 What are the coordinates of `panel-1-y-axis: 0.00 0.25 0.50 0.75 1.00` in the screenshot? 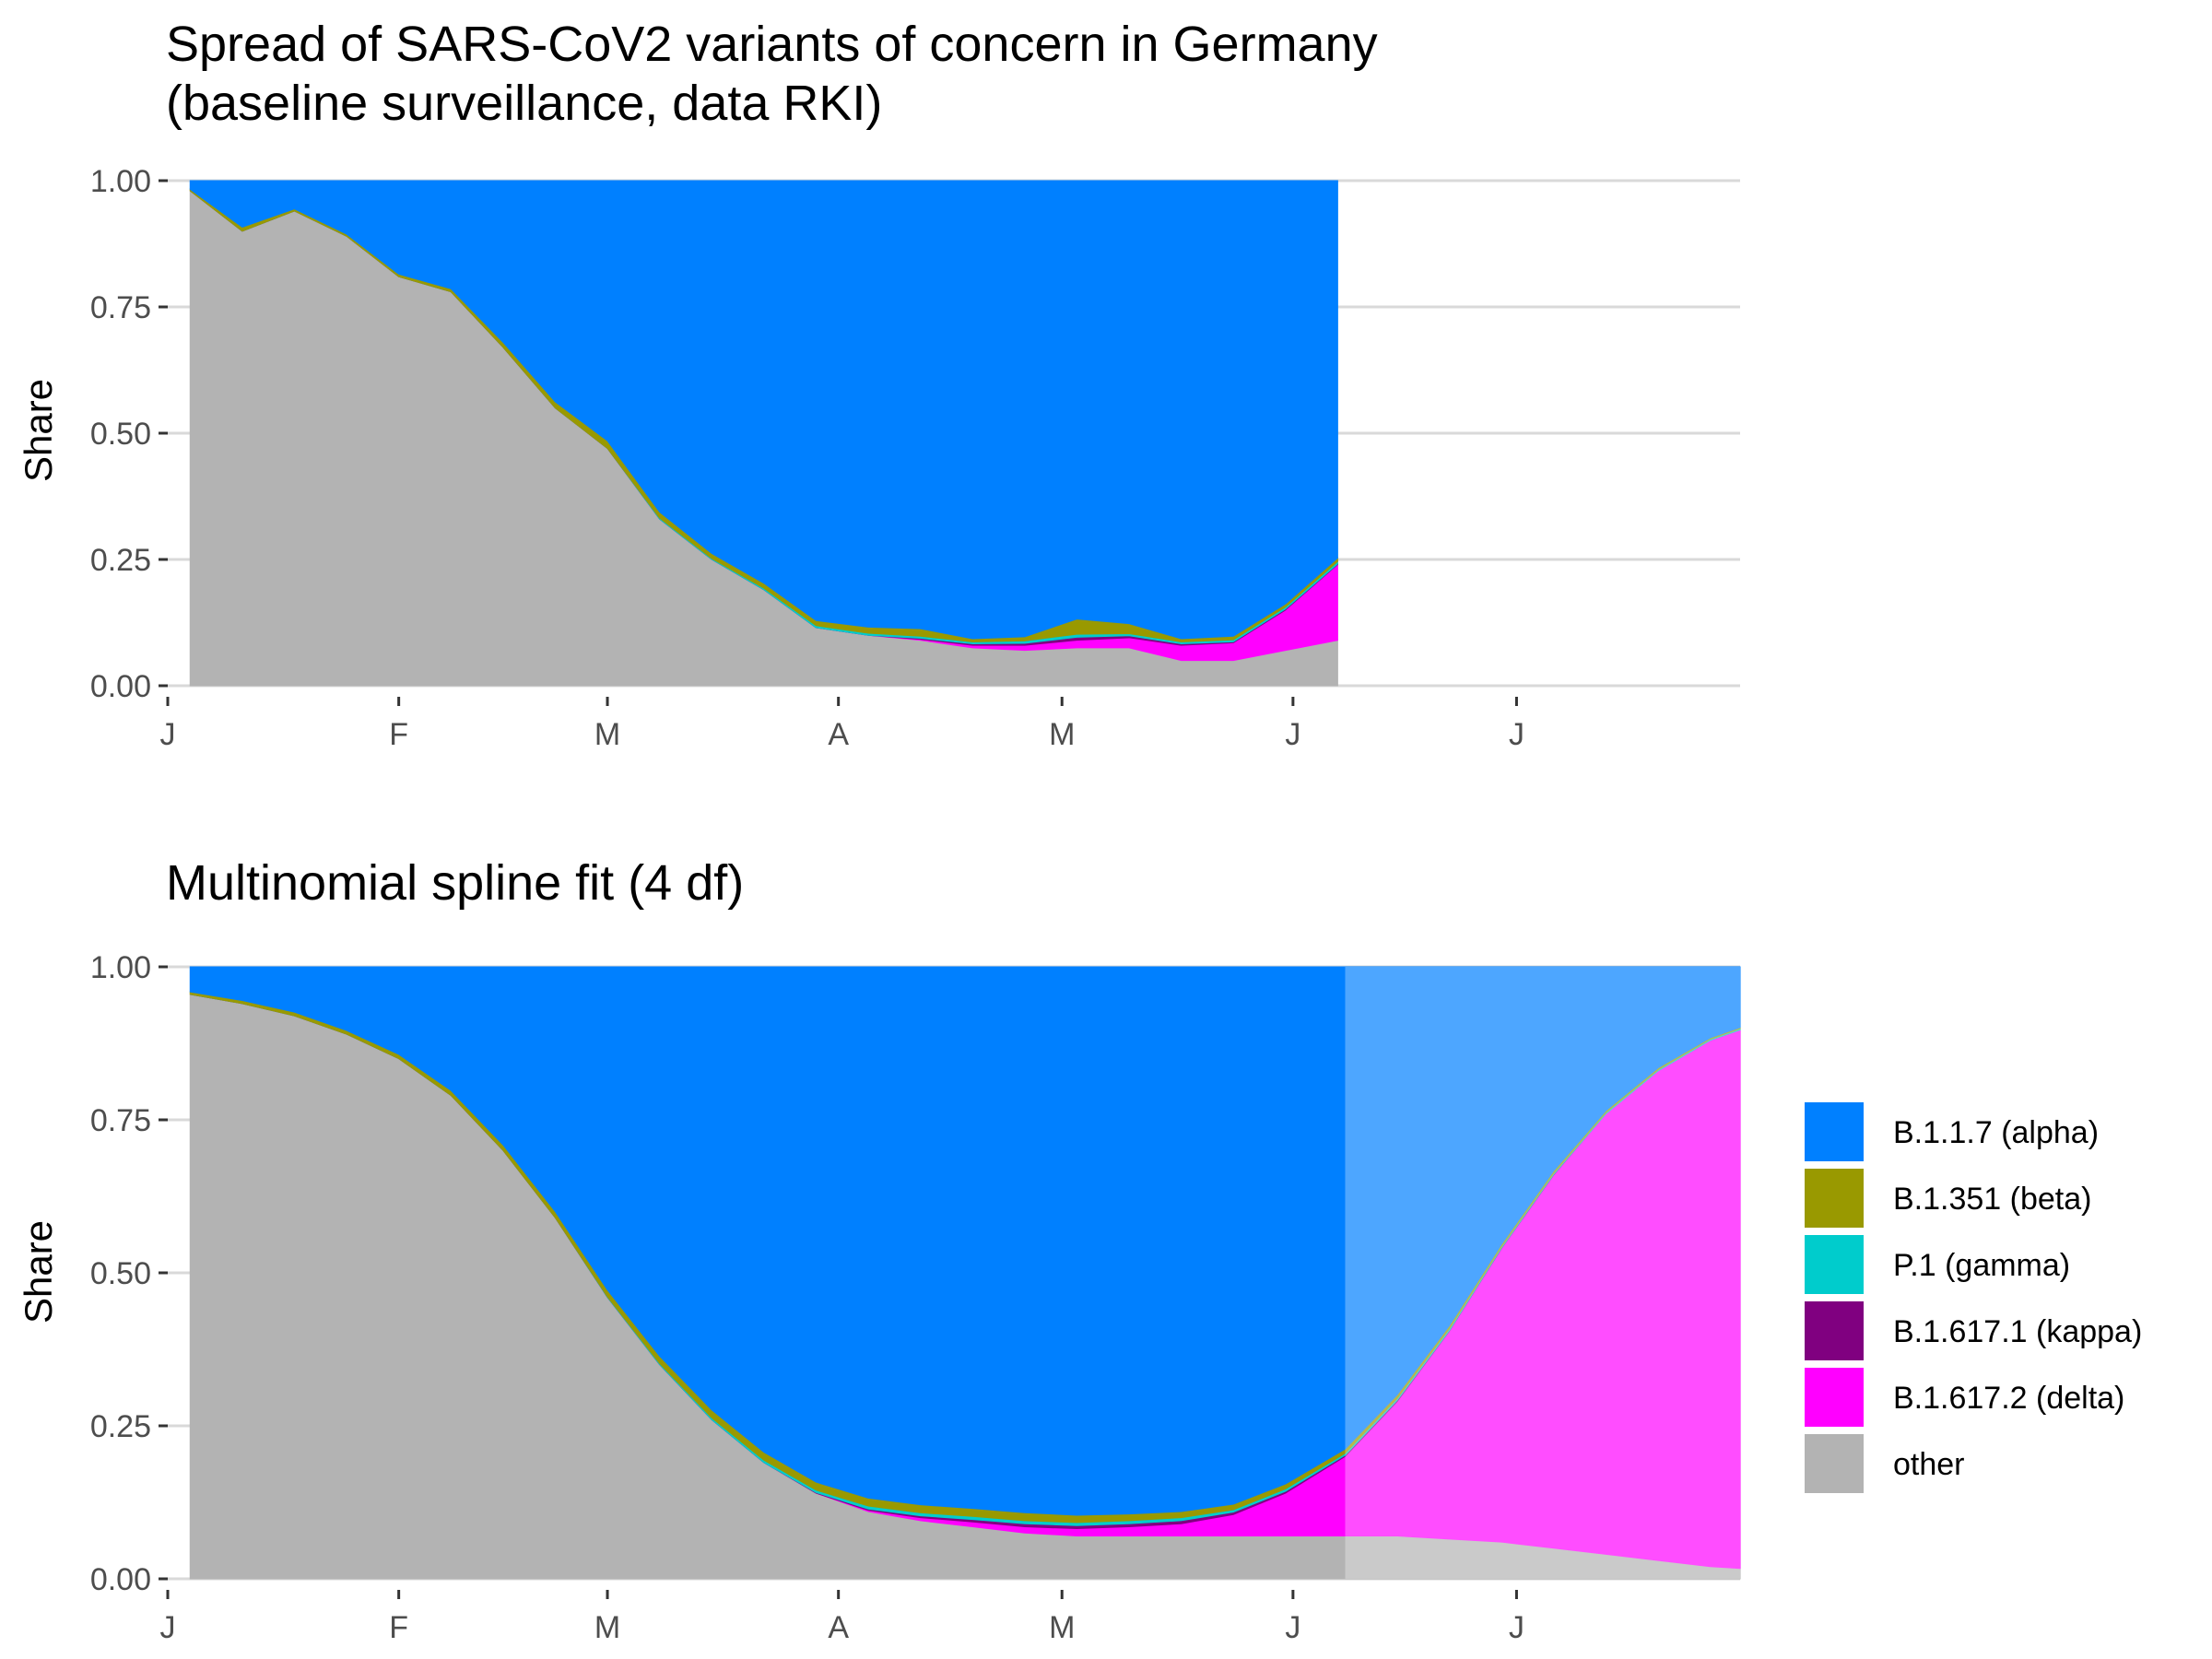 It's located at (129, 434).